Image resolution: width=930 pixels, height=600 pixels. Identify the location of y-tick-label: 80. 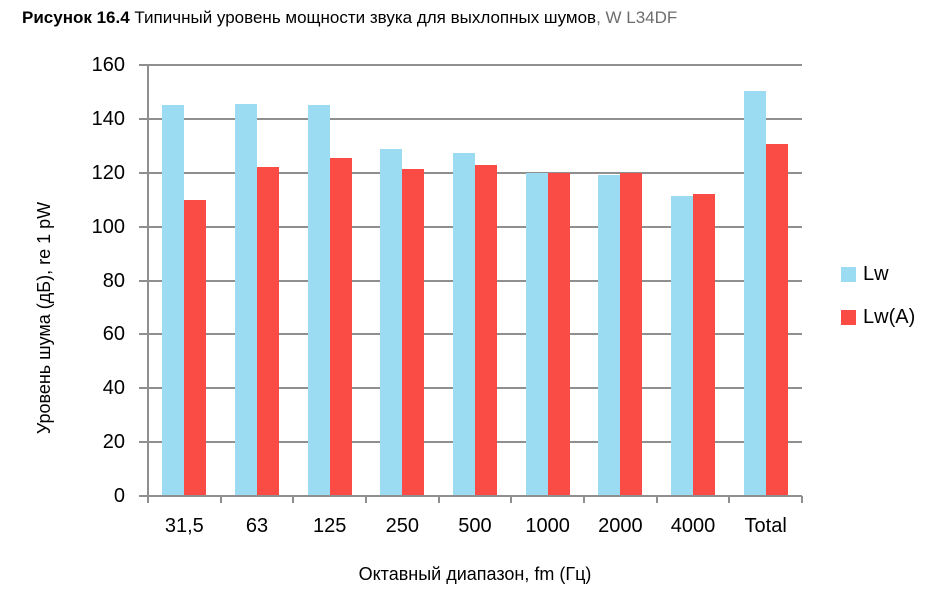
(113, 280).